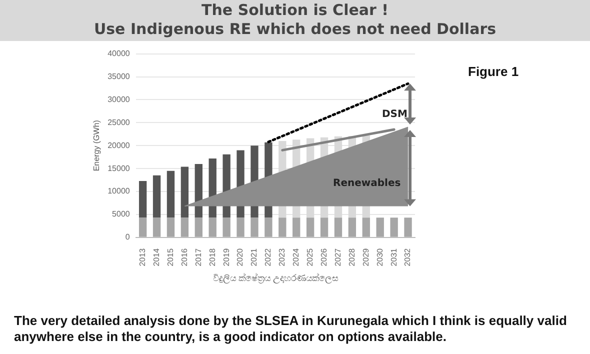  I want to click on y-tick-label: 5000, so click(121, 214).